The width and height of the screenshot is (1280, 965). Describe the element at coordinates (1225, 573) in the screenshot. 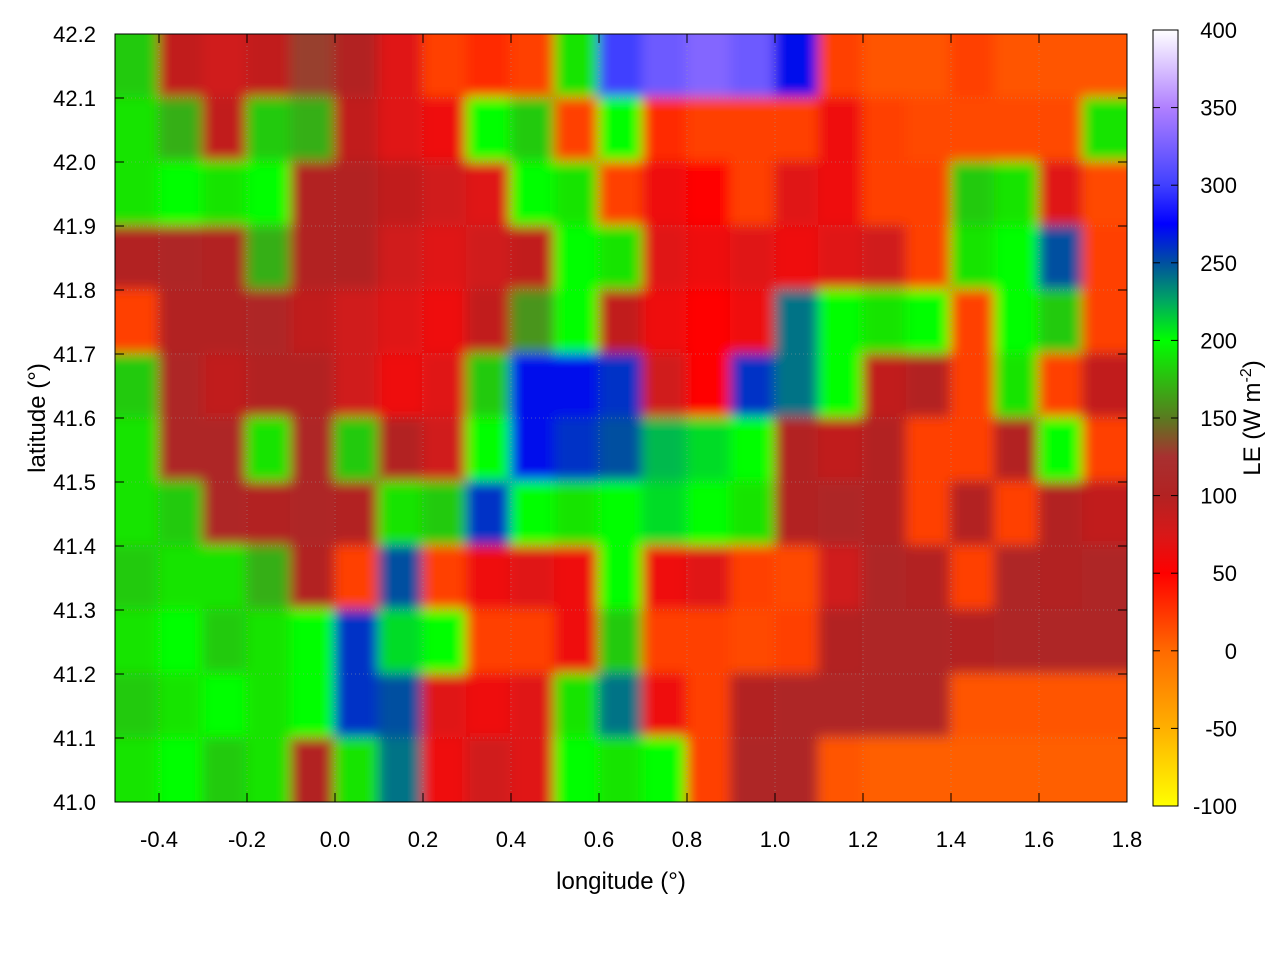

I see `colorbar-tick-label: 50` at that location.